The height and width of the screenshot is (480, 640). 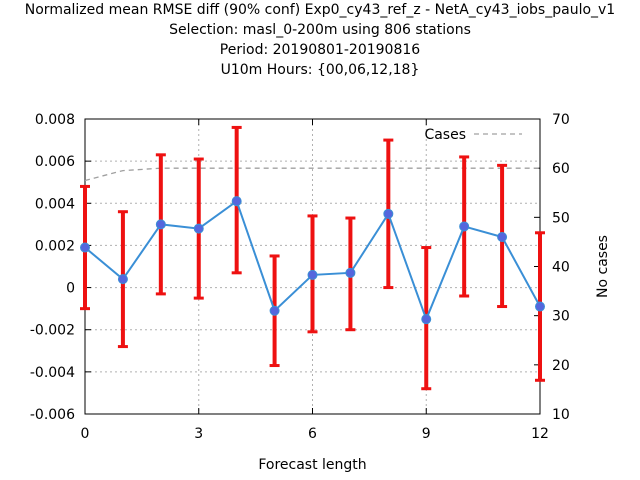 I want to click on y2-tick-label: 30, so click(x=561, y=317).